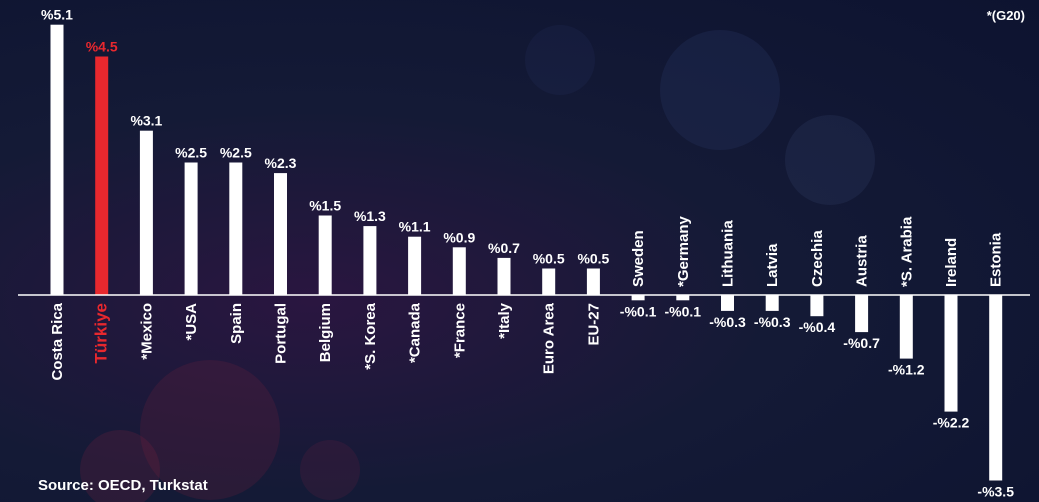 The width and height of the screenshot is (1039, 502). Describe the element at coordinates (817, 258) in the screenshot. I see `category-label-17: Czechia` at that location.